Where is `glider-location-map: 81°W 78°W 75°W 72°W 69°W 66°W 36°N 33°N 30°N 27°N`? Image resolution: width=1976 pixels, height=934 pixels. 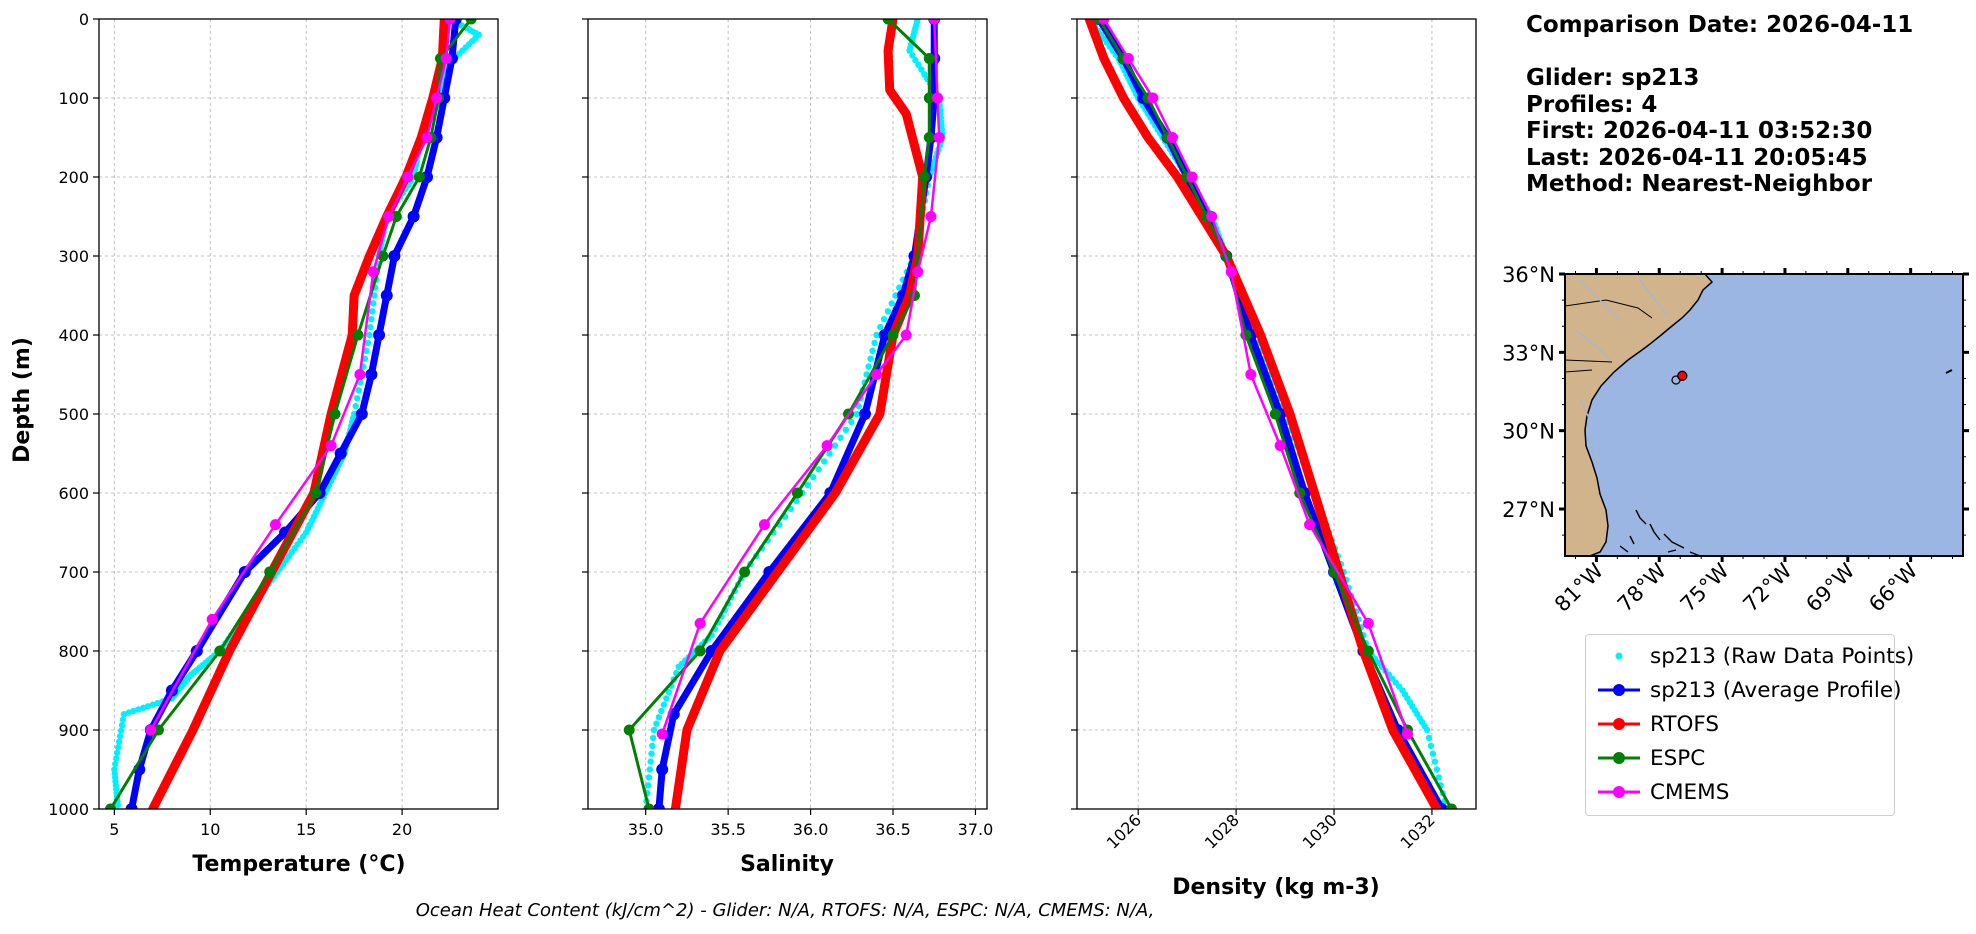 glider-location-map: 81°W 78°W 75°W 72°W 69°W 66°W 36°N 33°N 30°N 27°N is located at coordinates (1735, 440).